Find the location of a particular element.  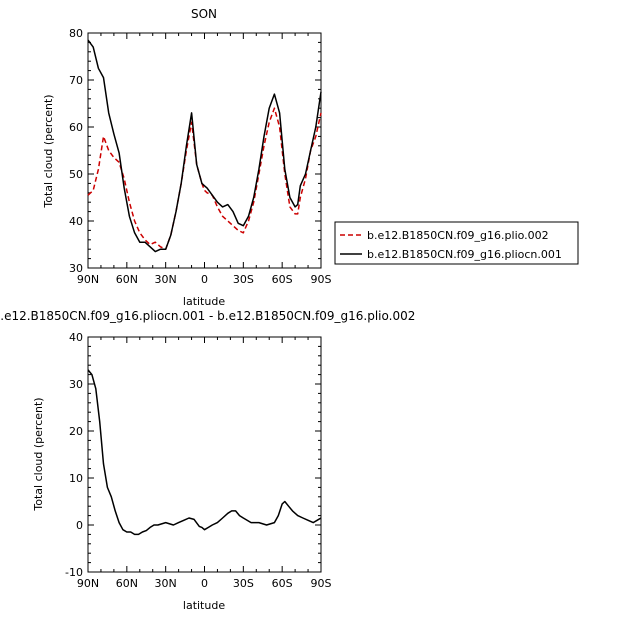

y-tick-label: 70 is located at coordinates (76, 80).